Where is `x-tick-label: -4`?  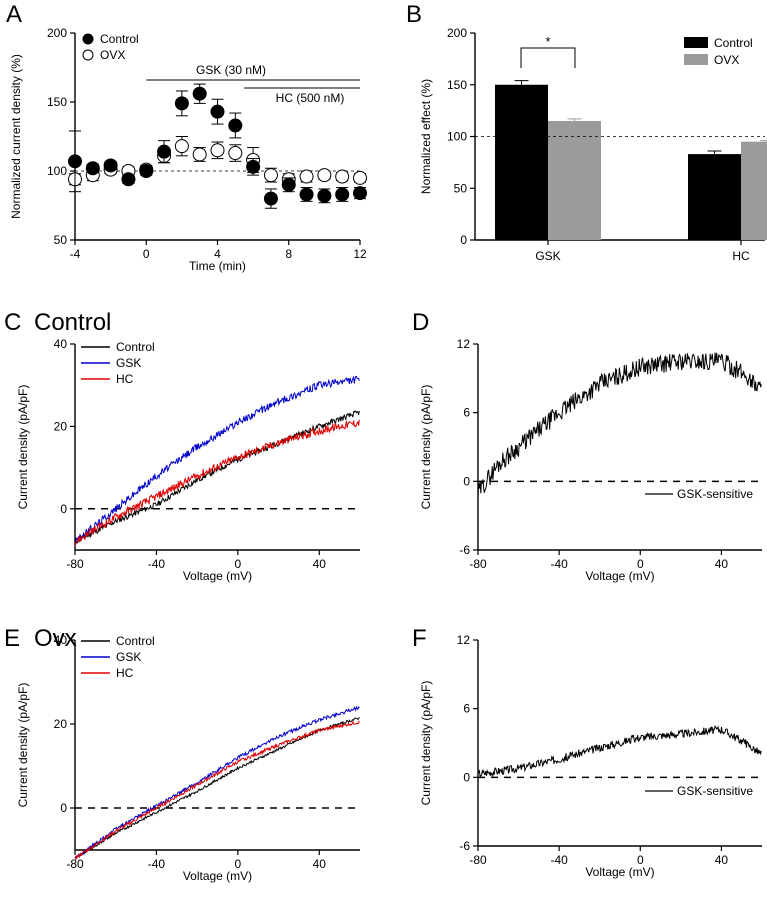
x-tick-label: -4 is located at coordinates (75, 254).